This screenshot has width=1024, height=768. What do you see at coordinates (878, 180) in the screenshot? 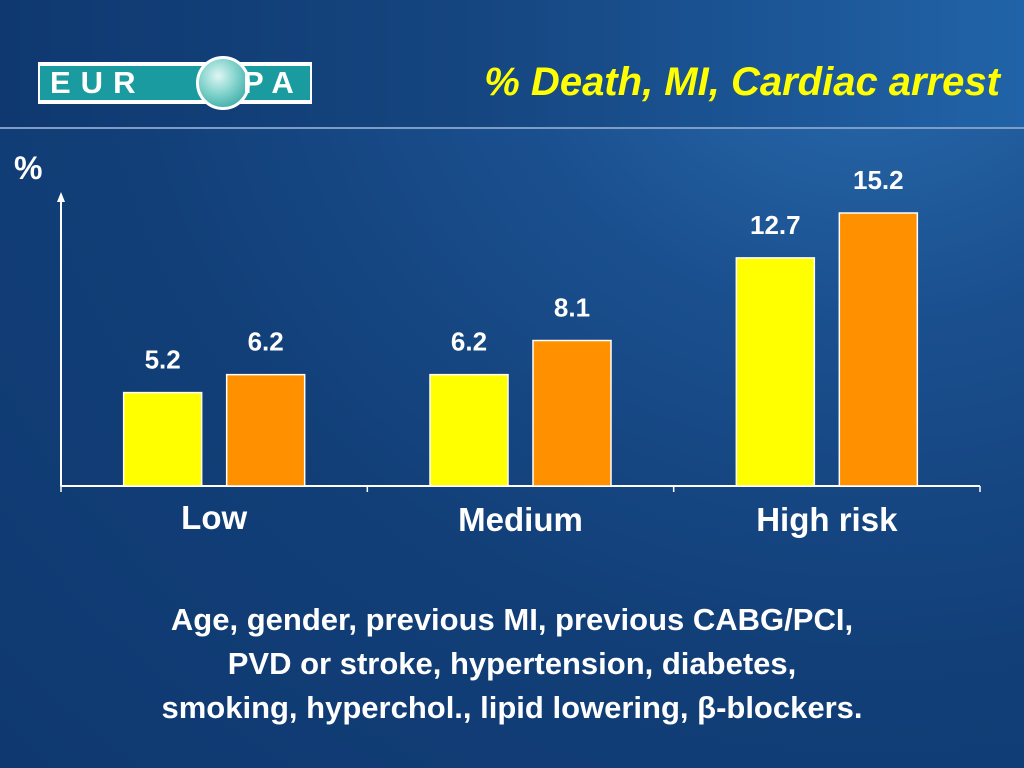
I see `data-label: 15.2` at bounding box center [878, 180].